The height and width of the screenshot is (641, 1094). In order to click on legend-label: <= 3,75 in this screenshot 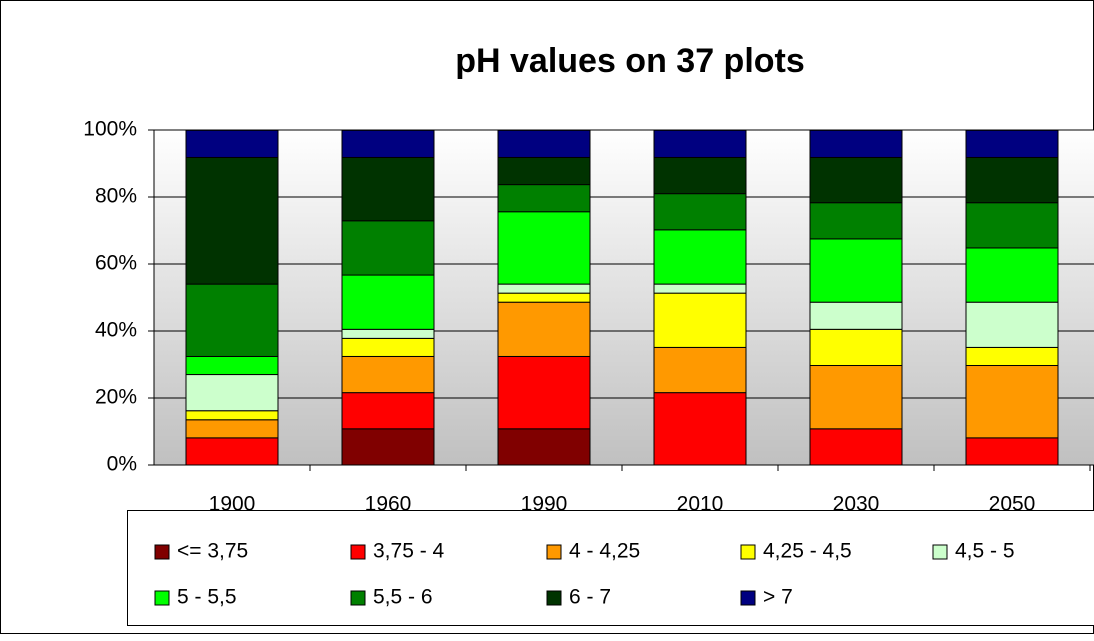, I will do `click(212, 551)`.